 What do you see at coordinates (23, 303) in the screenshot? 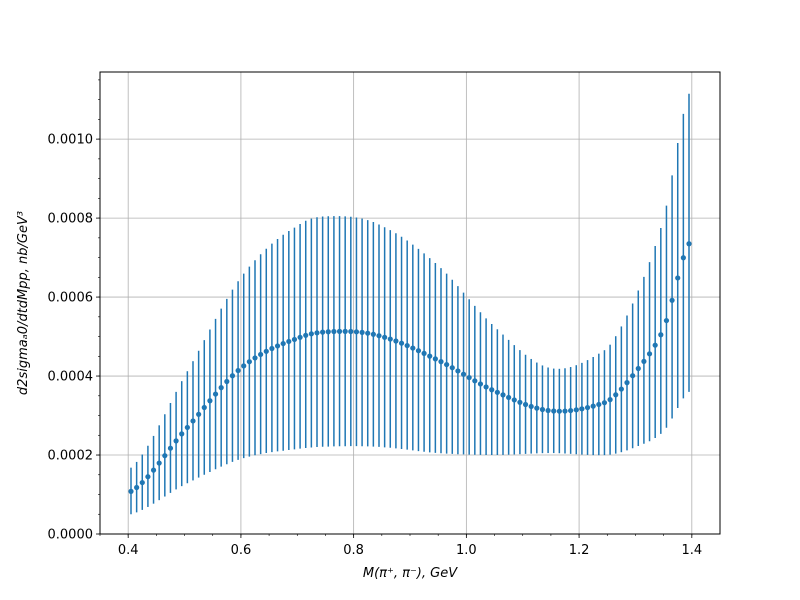
I see `y-axis-label: d2sigmaₐ0/dtdMpp, nb/GeV³` at bounding box center [23, 303].